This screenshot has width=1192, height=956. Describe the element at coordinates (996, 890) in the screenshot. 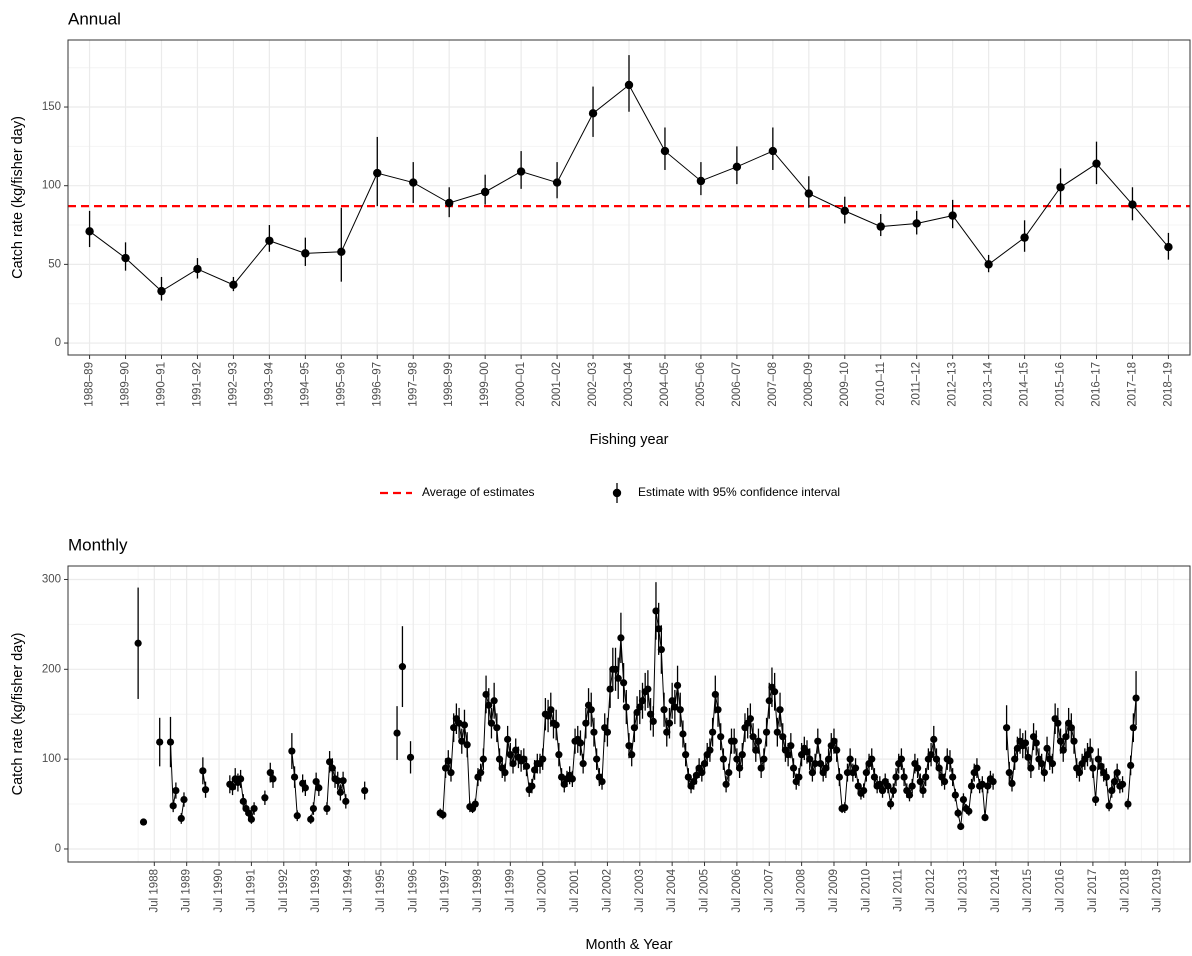

I see `x-tick-label: Jul 2014` at that location.